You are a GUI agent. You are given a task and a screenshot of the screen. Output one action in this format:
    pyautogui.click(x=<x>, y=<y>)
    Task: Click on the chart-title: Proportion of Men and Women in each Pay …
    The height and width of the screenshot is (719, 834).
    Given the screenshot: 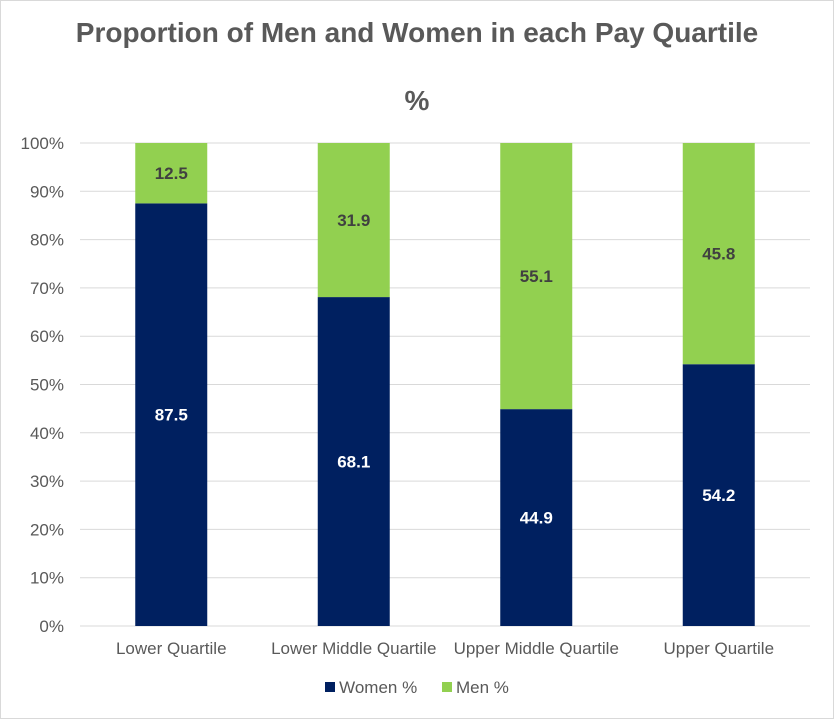 What is the action you would take?
    pyautogui.click(x=417, y=32)
    